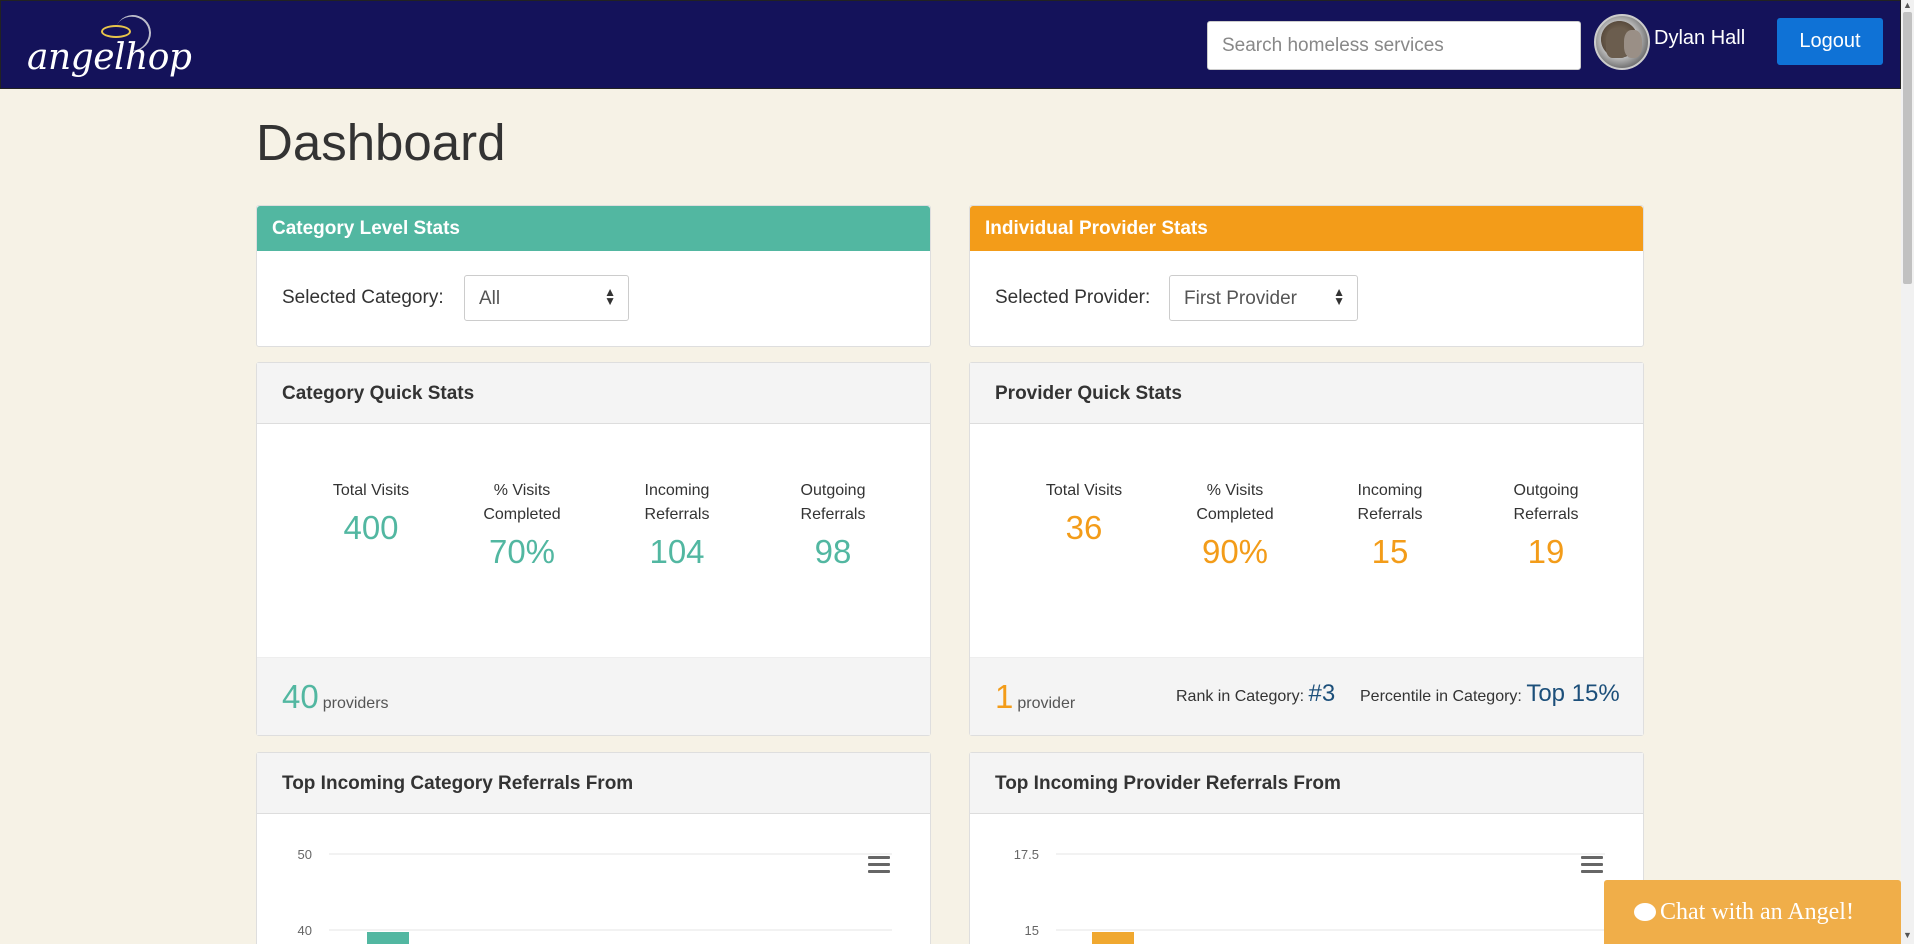  Describe the element at coordinates (1073, 297) in the screenshot. I see `selected-provider-label: Selected Provider:` at that location.